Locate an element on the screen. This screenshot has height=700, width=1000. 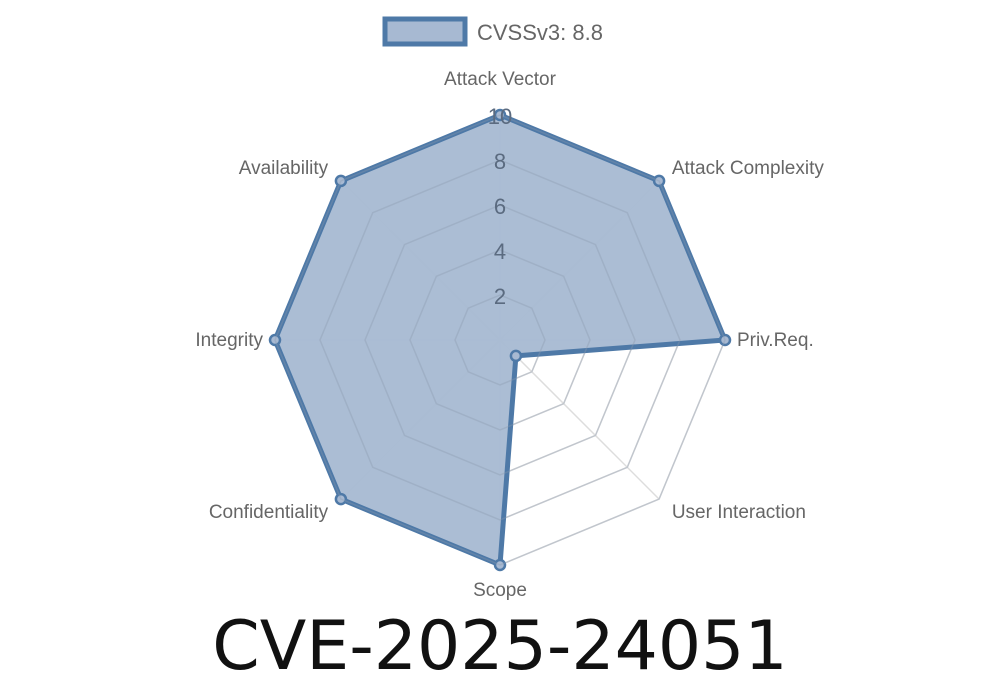
grid-spoke is located at coordinates (579, 419).